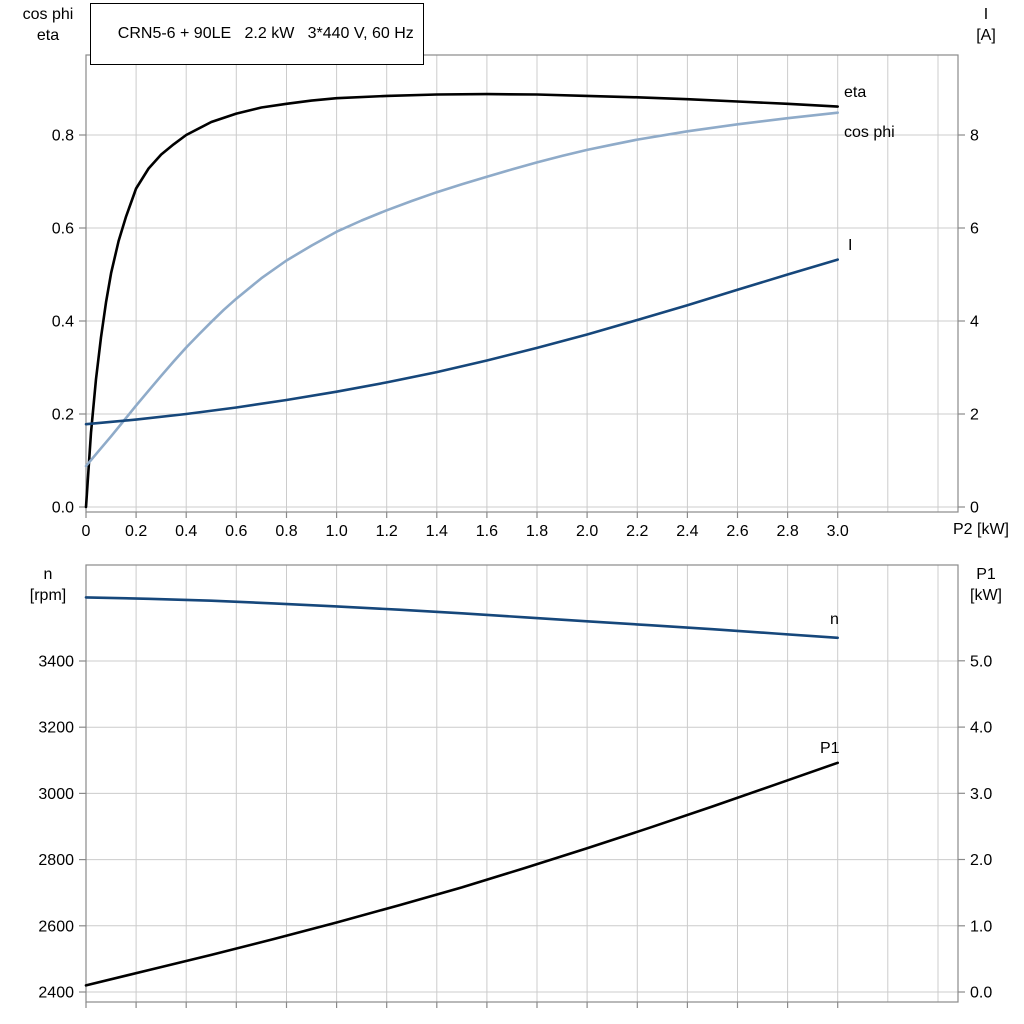  I want to click on right-axis-title-line2: [A], so click(986, 35).